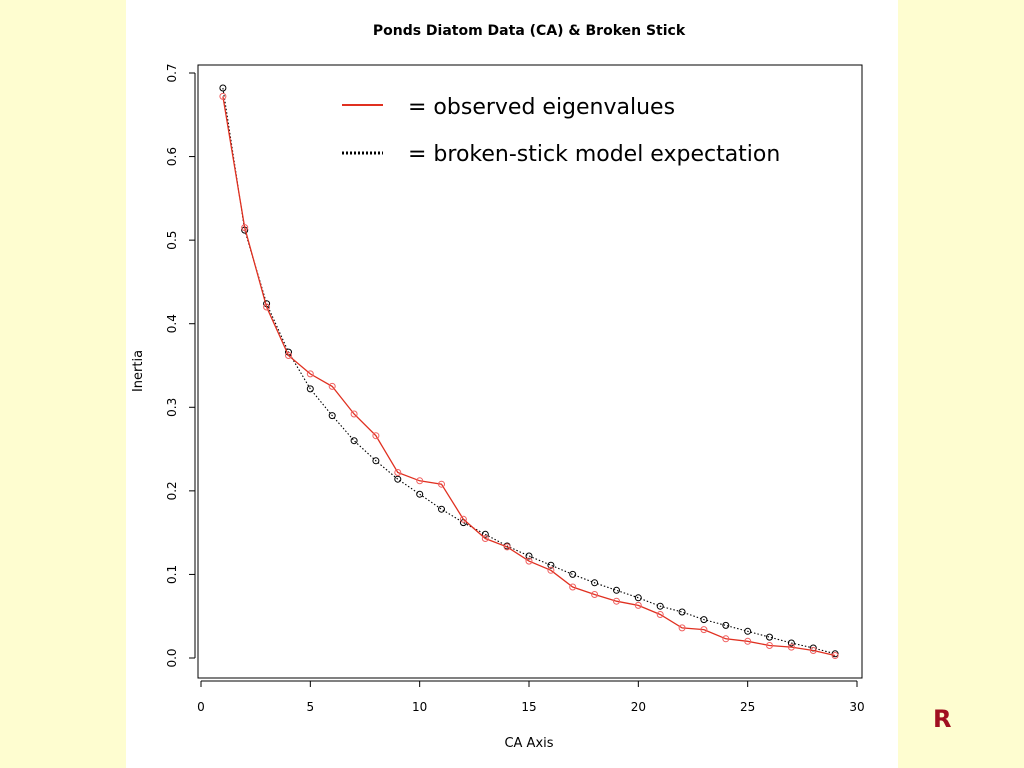  I want to click on x-axis: 0 5 10 15 20 25 30, so click(531, 697).